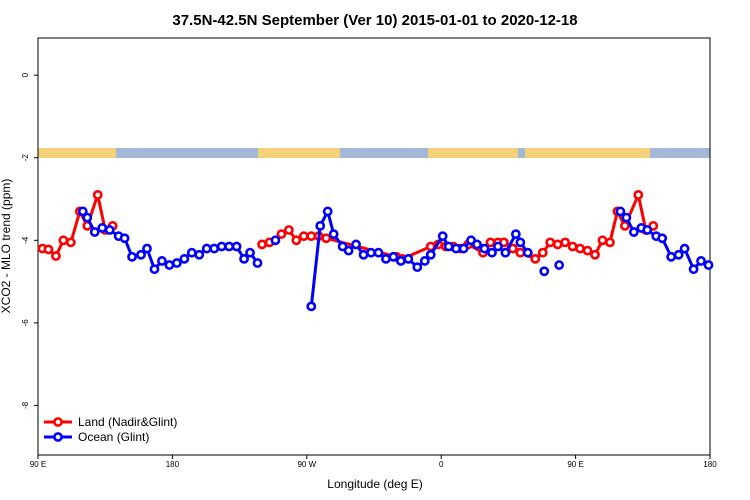  I want to click on legend-marker, so click(58, 437).